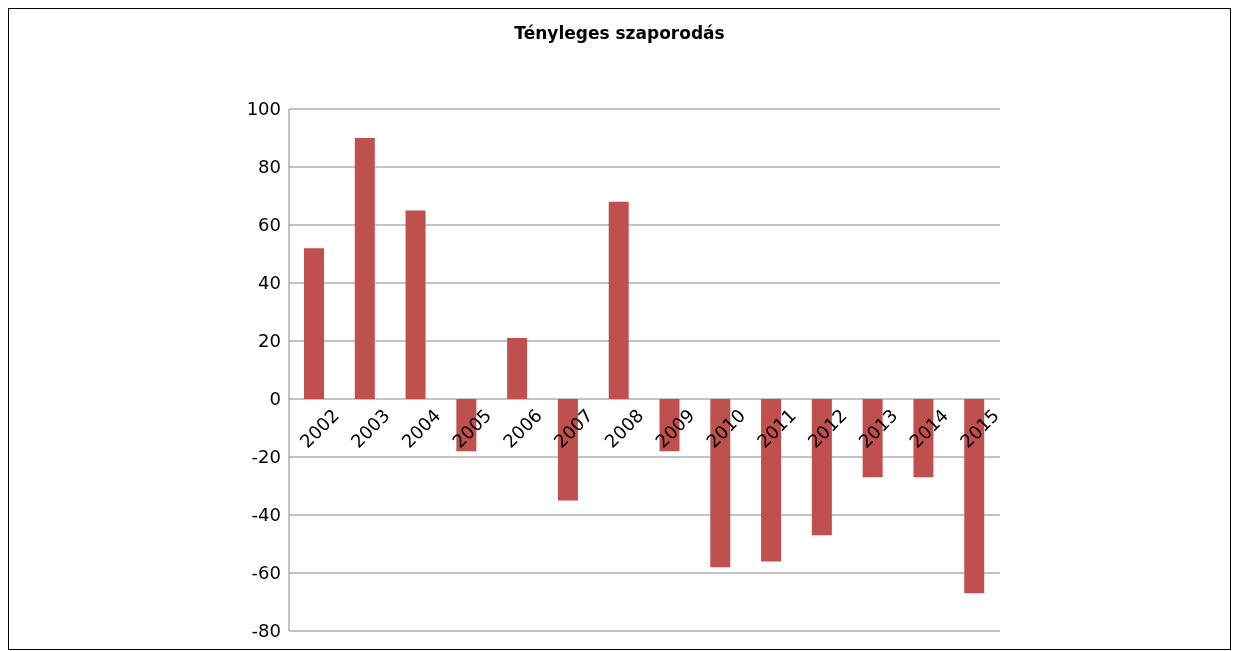 The width and height of the screenshot is (1239, 651). What do you see at coordinates (266, 631) in the screenshot?
I see `y-tick-label: -80` at bounding box center [266, 631].